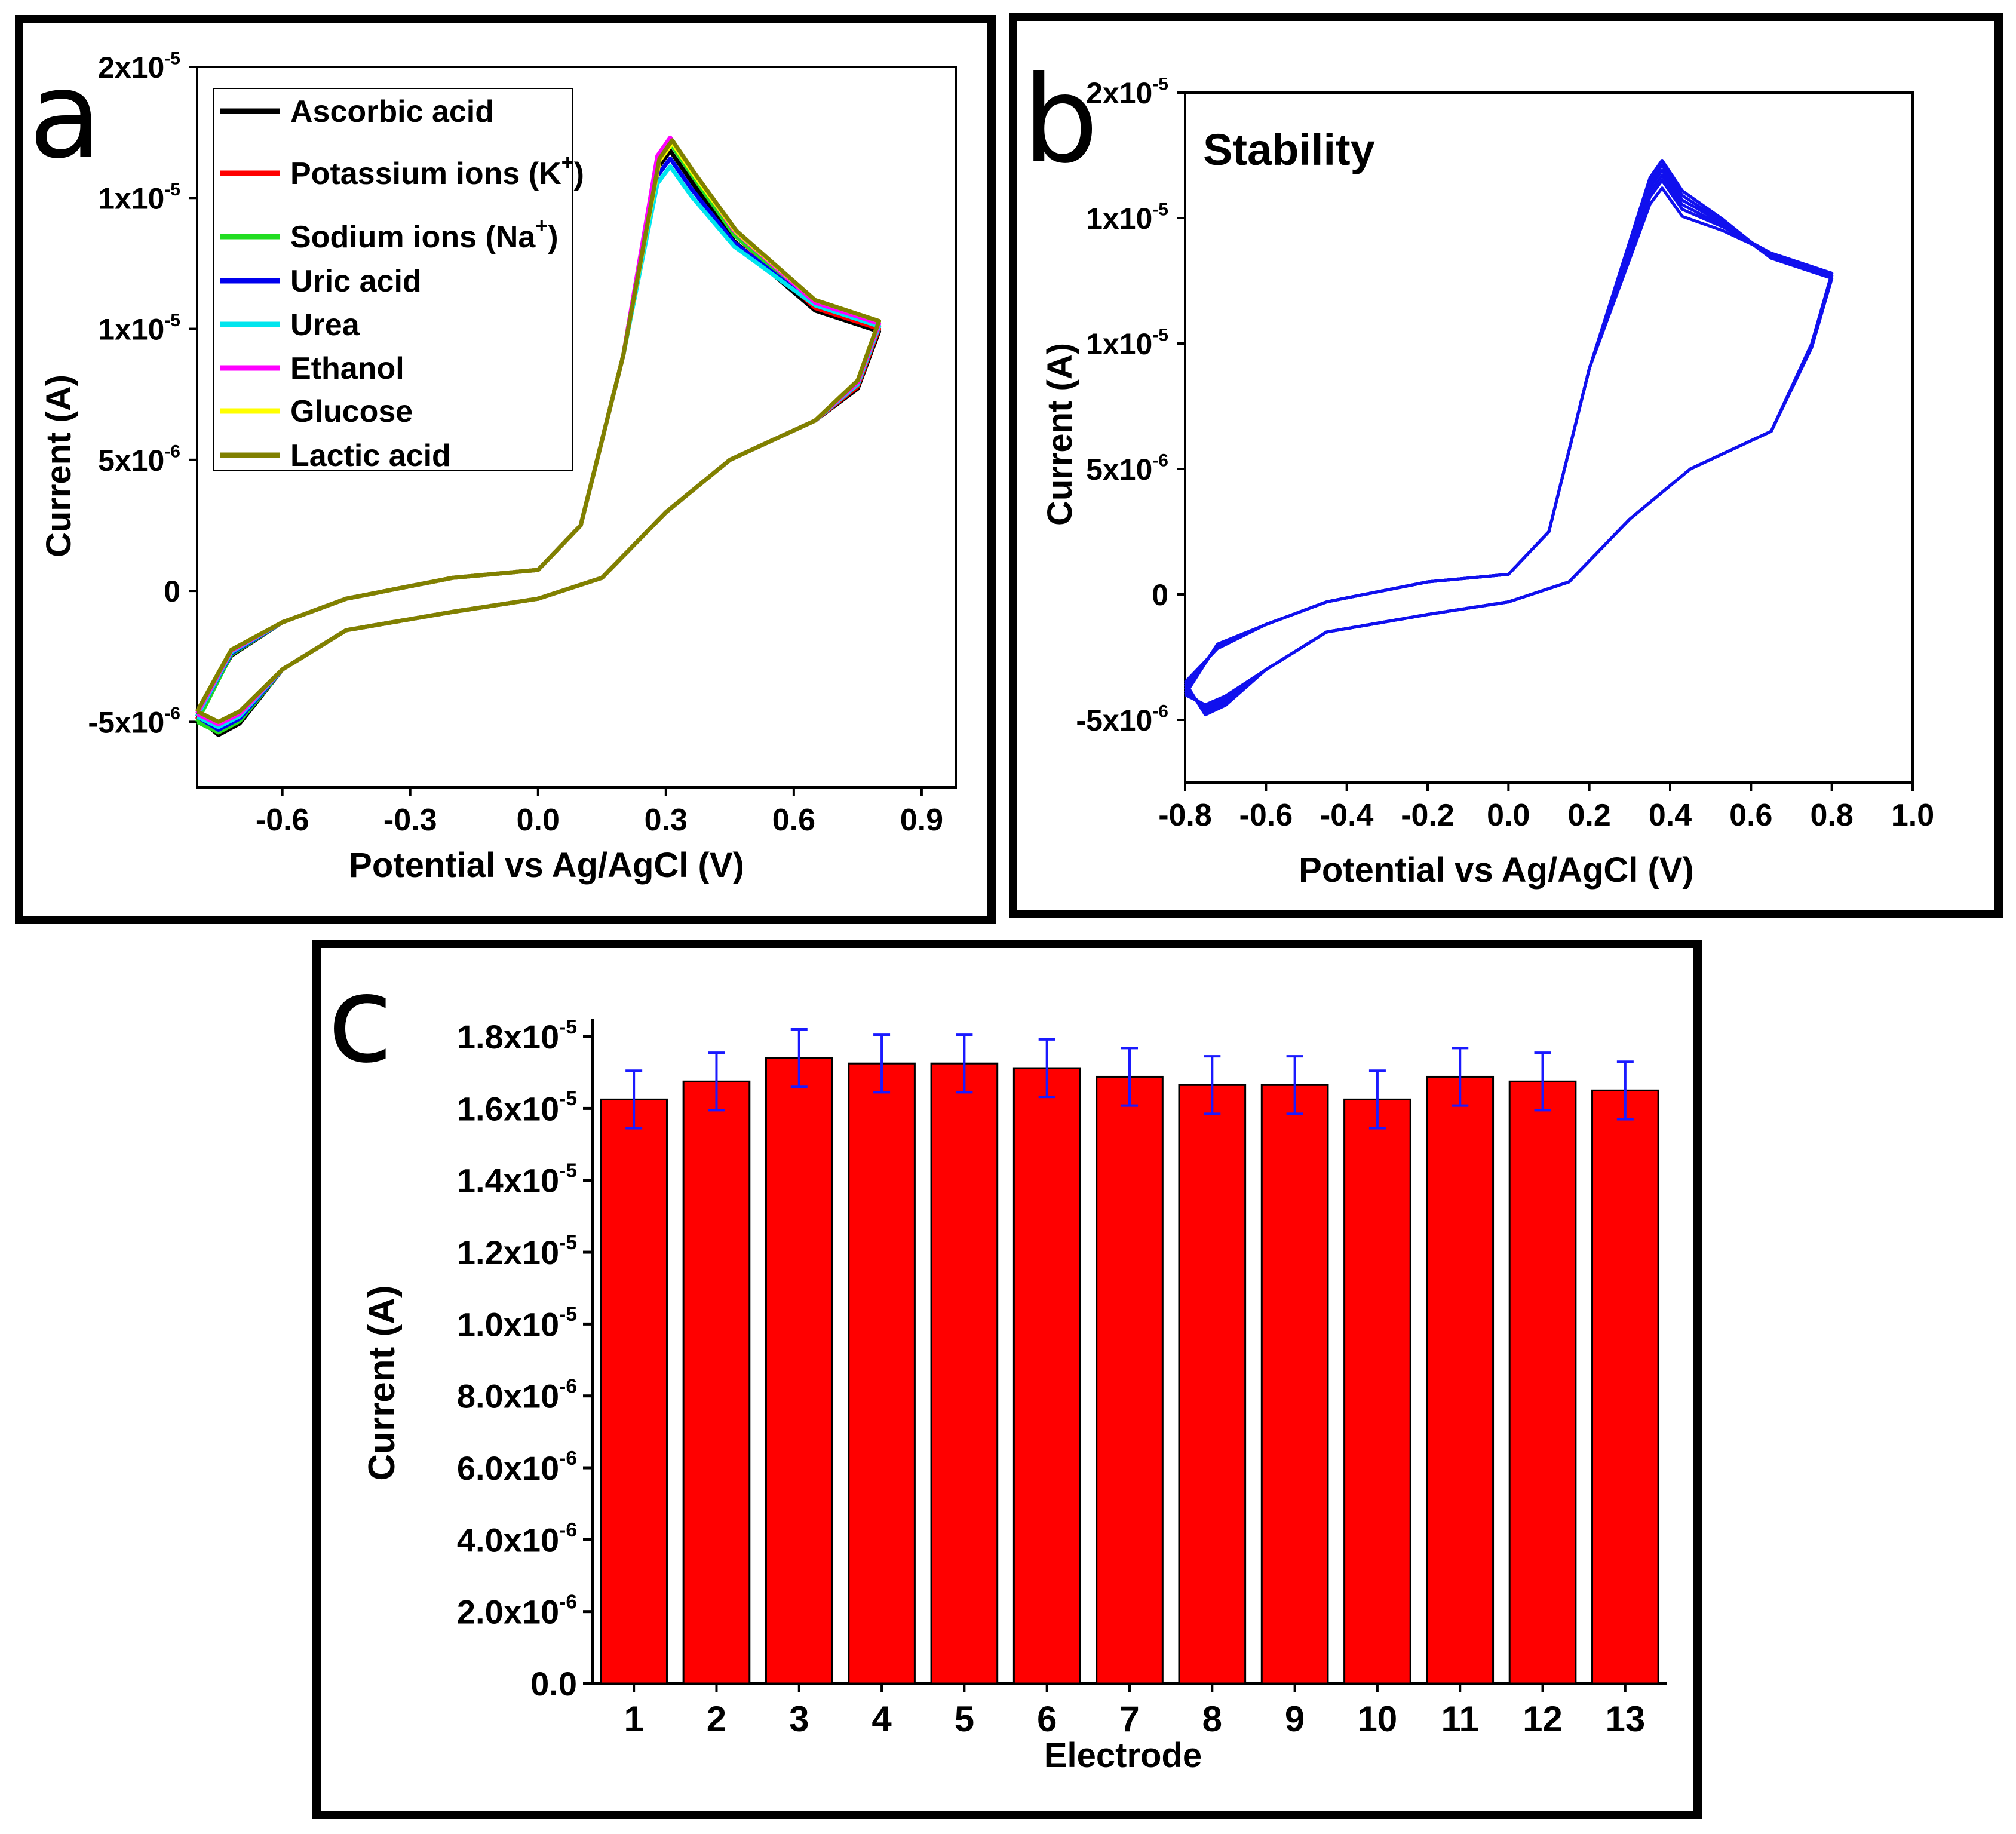 The width and height of the screenshot is (2016, 1834). What do you see at coordinates (517, 1107) in the screenshot?
I see `panel-c-y-tick-label: 1.6x10⁻⁵` at bounding box center [517, 1107].